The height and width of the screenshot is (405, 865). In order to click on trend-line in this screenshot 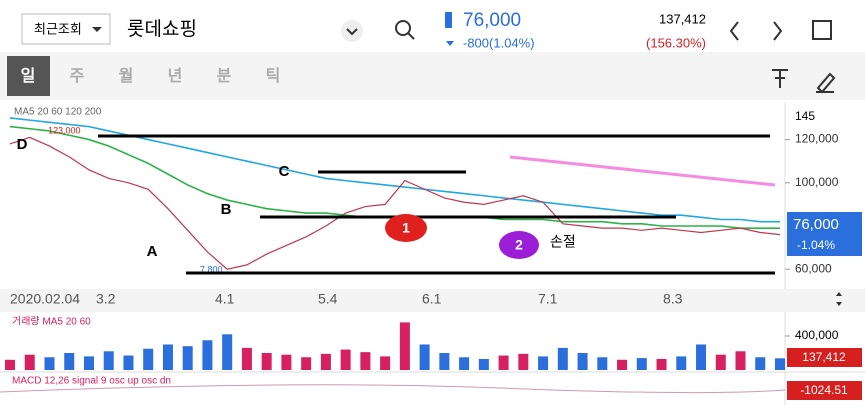, I will do `click(642, 171)`.